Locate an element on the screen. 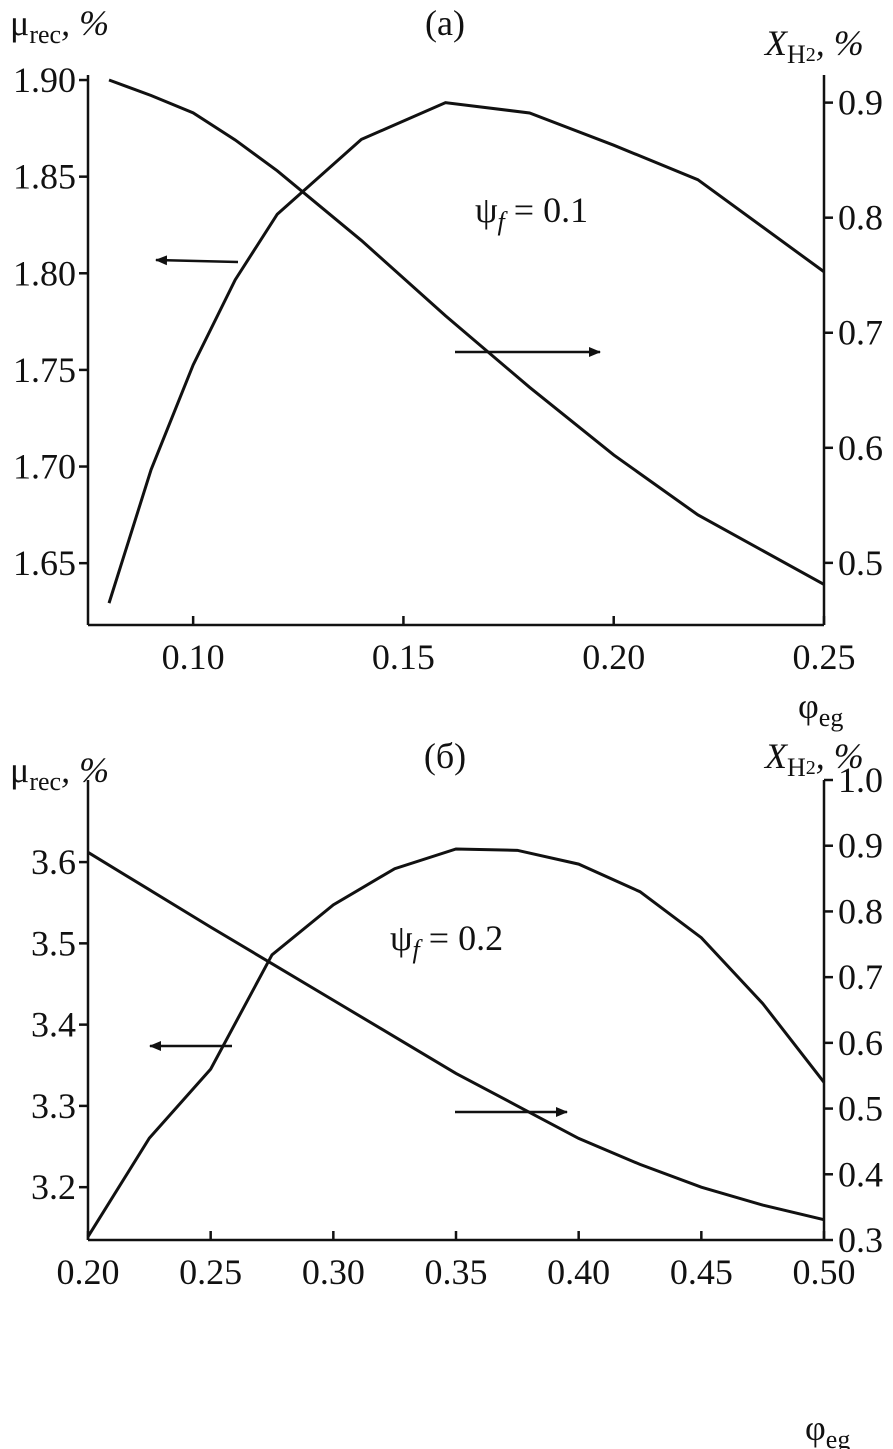 Image resolution: width=893 pixels, height=1449 pixels. arrow-left is located at coordinates (197, 260).